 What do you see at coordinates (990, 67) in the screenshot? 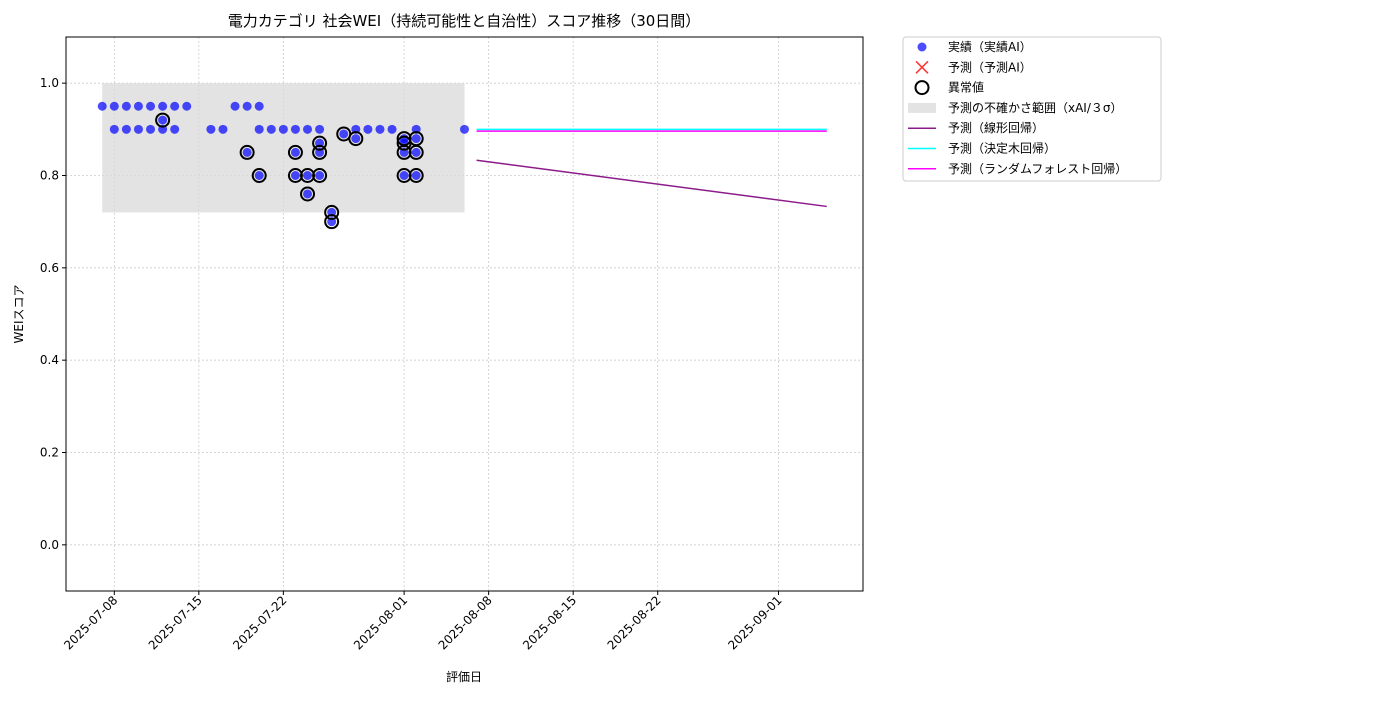
I see `legend-label: 予測（予測AI）` at bounding box center [990, 67].